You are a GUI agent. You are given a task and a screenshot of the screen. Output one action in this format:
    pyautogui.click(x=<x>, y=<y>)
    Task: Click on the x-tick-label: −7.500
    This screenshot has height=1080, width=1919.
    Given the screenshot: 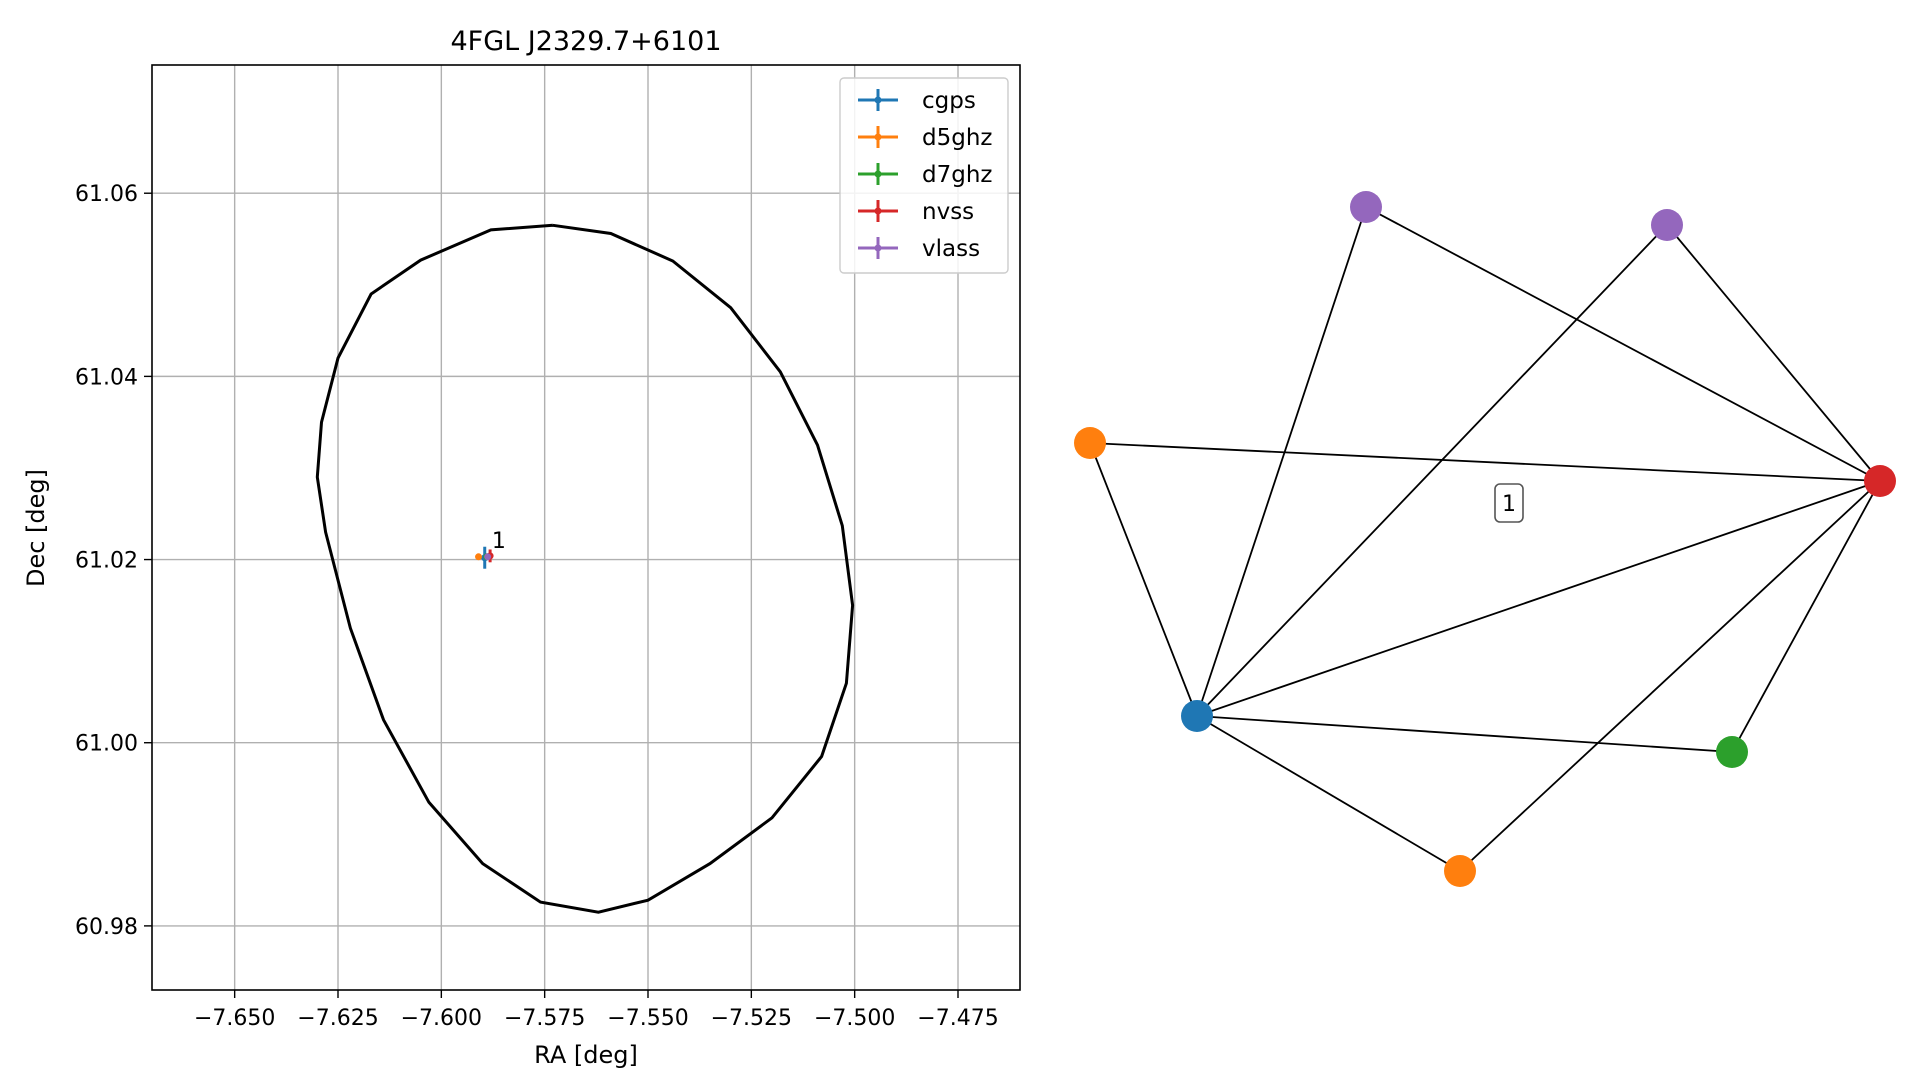 What is the action you would take?
    pyautogui.click(x=854, y=1018)
    